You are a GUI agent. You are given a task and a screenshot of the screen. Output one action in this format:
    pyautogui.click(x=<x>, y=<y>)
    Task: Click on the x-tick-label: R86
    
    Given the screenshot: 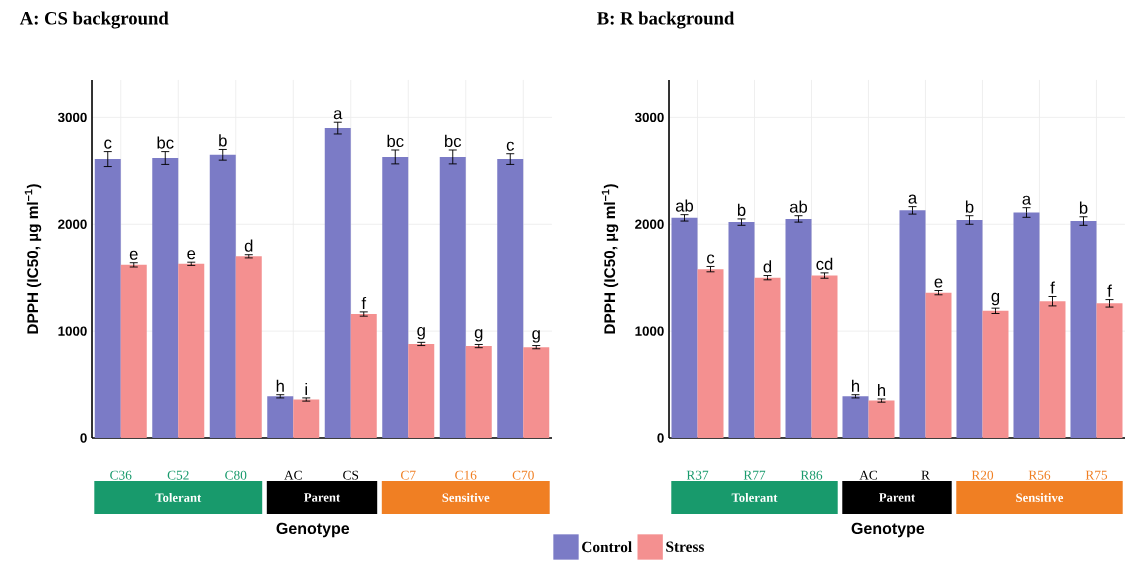 What is the action you would take?
    pyautogui.click(x=811, y=475)
    